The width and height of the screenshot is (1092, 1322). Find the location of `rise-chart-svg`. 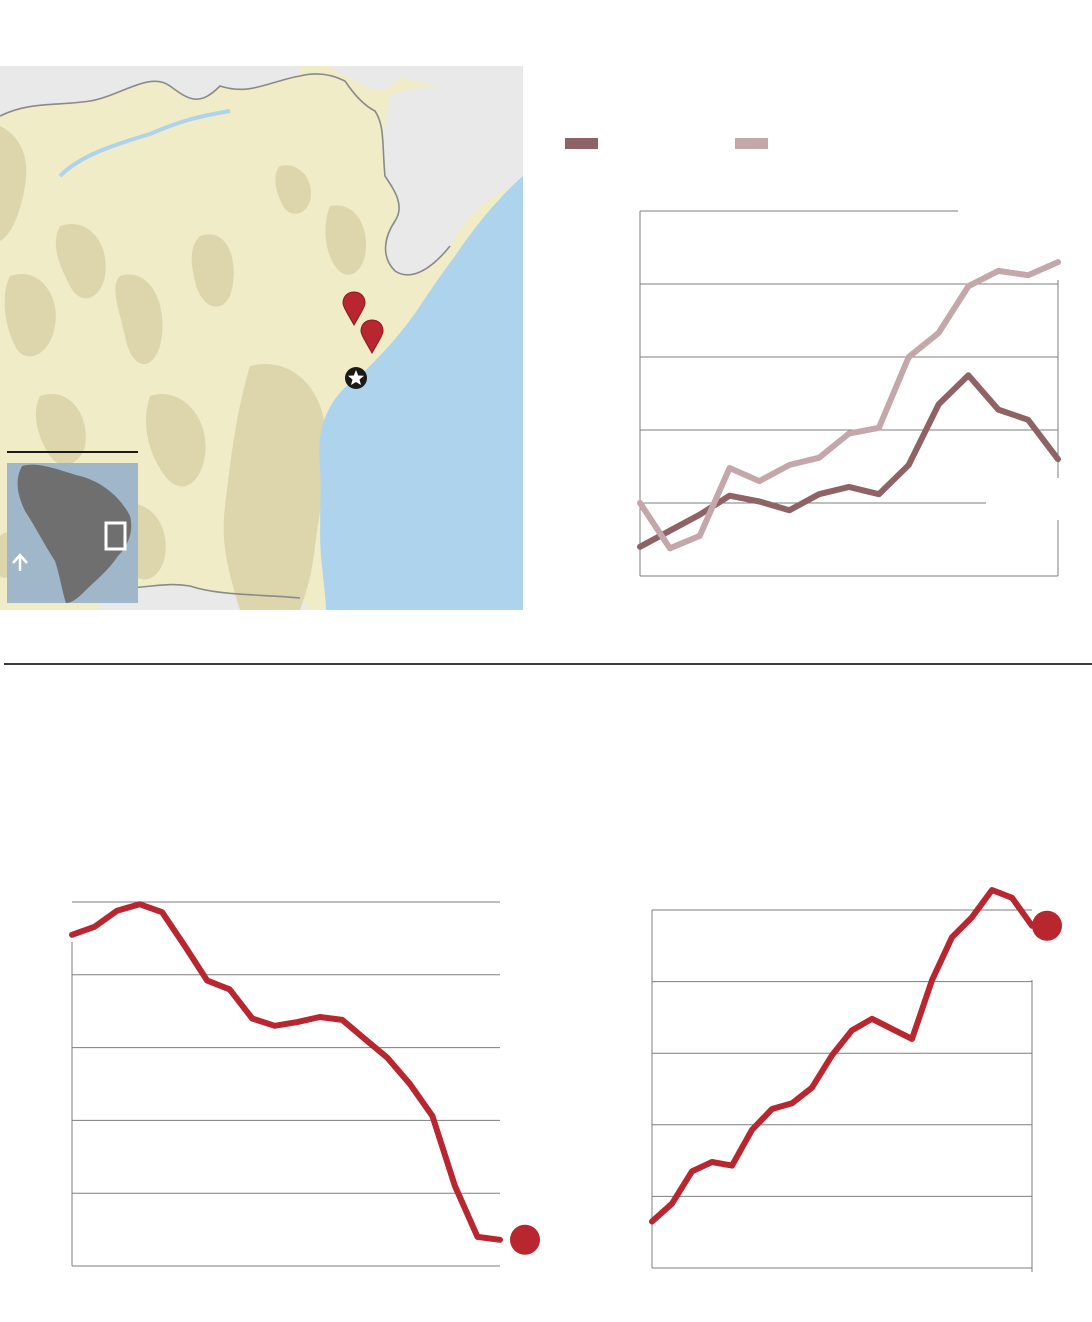

rise-chart-svg is located at coordinates (855, 1079).